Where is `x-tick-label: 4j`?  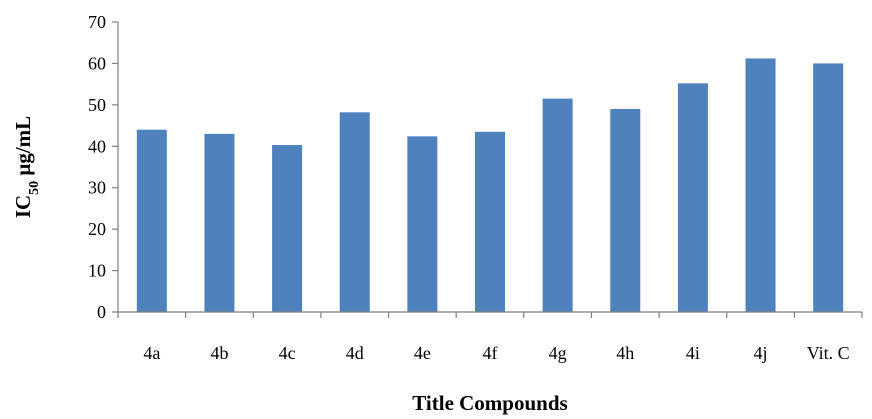
x-tick-label: 4j is located at coordinates (761, 353).